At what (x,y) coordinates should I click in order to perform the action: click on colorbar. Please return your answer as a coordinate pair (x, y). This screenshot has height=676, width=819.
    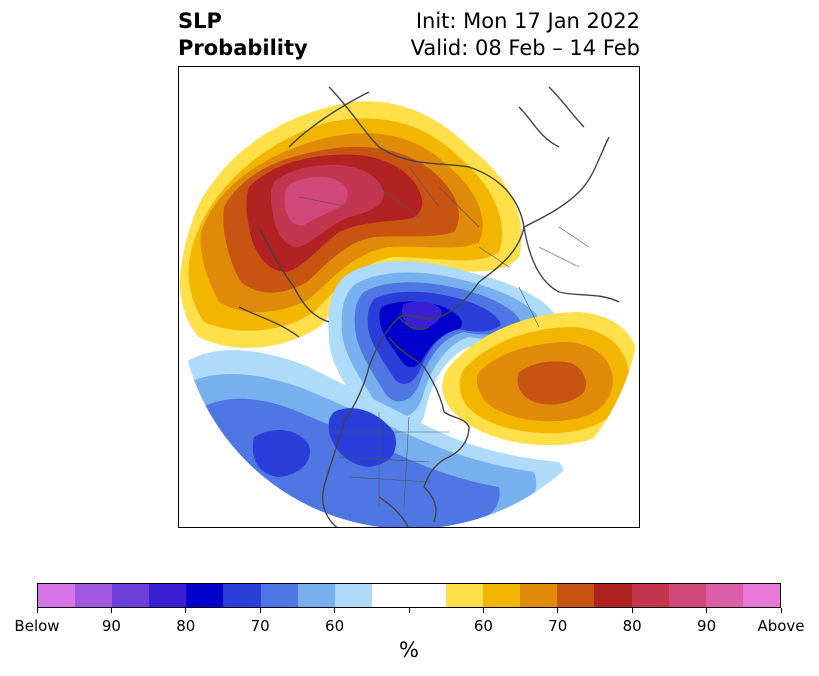
    Looking at the image, I should click on (409, 595).